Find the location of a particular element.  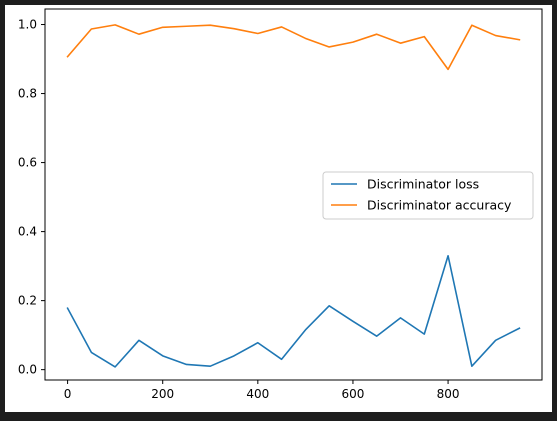

x-tick-label: 800 is located at coordinates (448, 394).